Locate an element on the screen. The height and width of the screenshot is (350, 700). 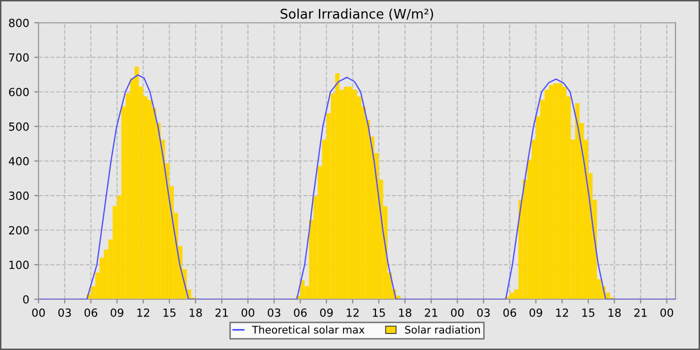
chart-title: Solar Irradiance (W/m²) is located at coordinates (357, 14).